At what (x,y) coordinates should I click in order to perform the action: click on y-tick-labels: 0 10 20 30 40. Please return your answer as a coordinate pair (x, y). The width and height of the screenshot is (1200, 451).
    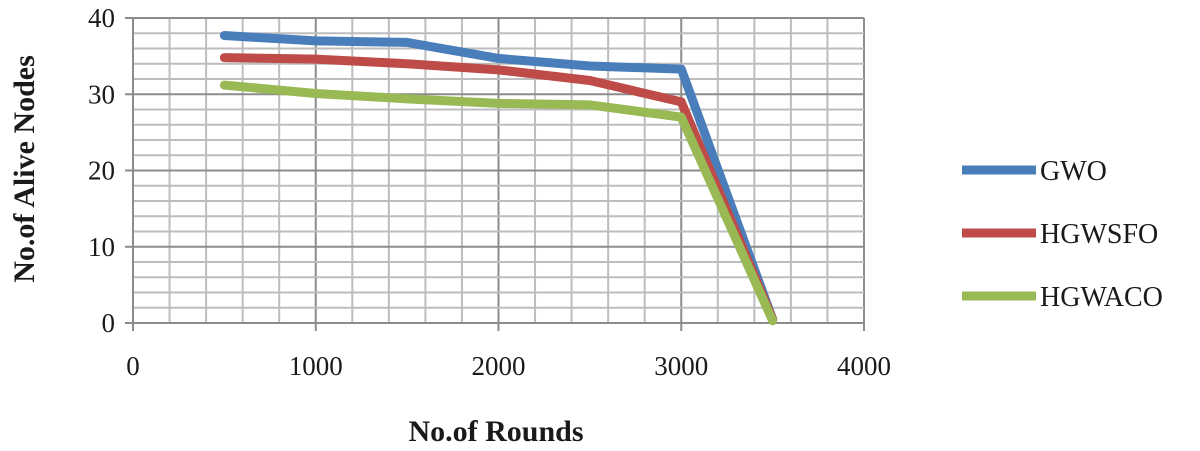
    Looking at the image, I should click on (101, 170).